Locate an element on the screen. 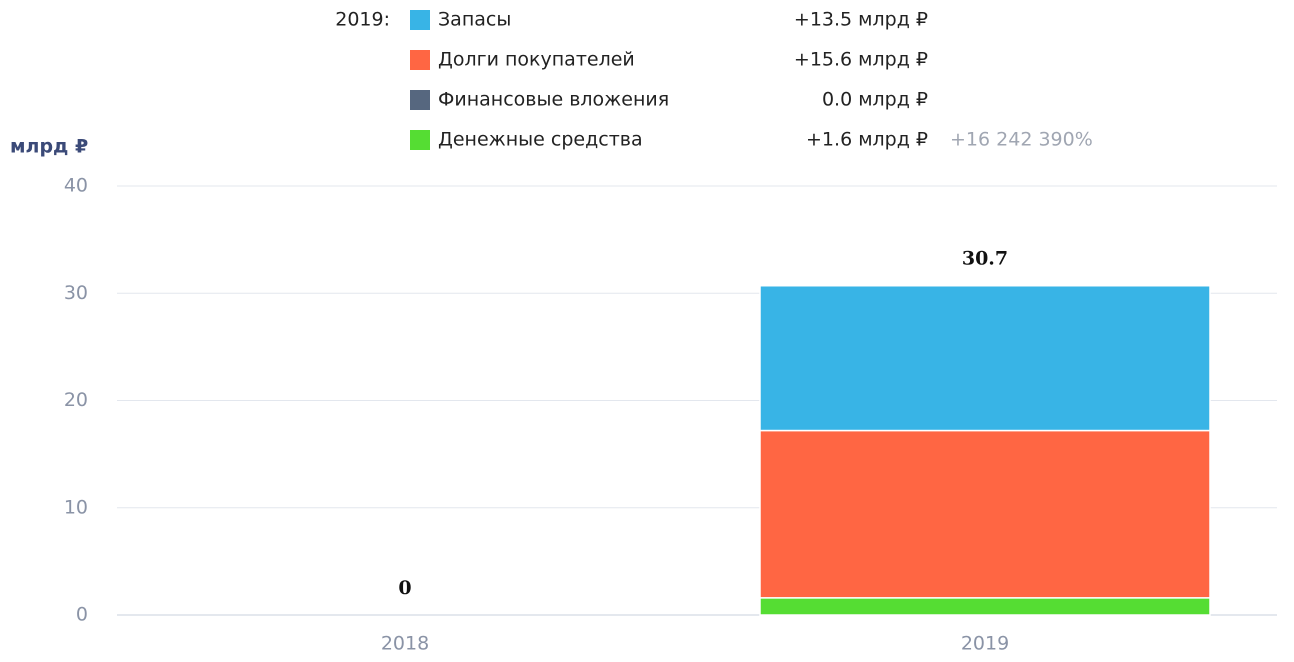  x-tick-label: 2018 is located at coordinates (405, 644).